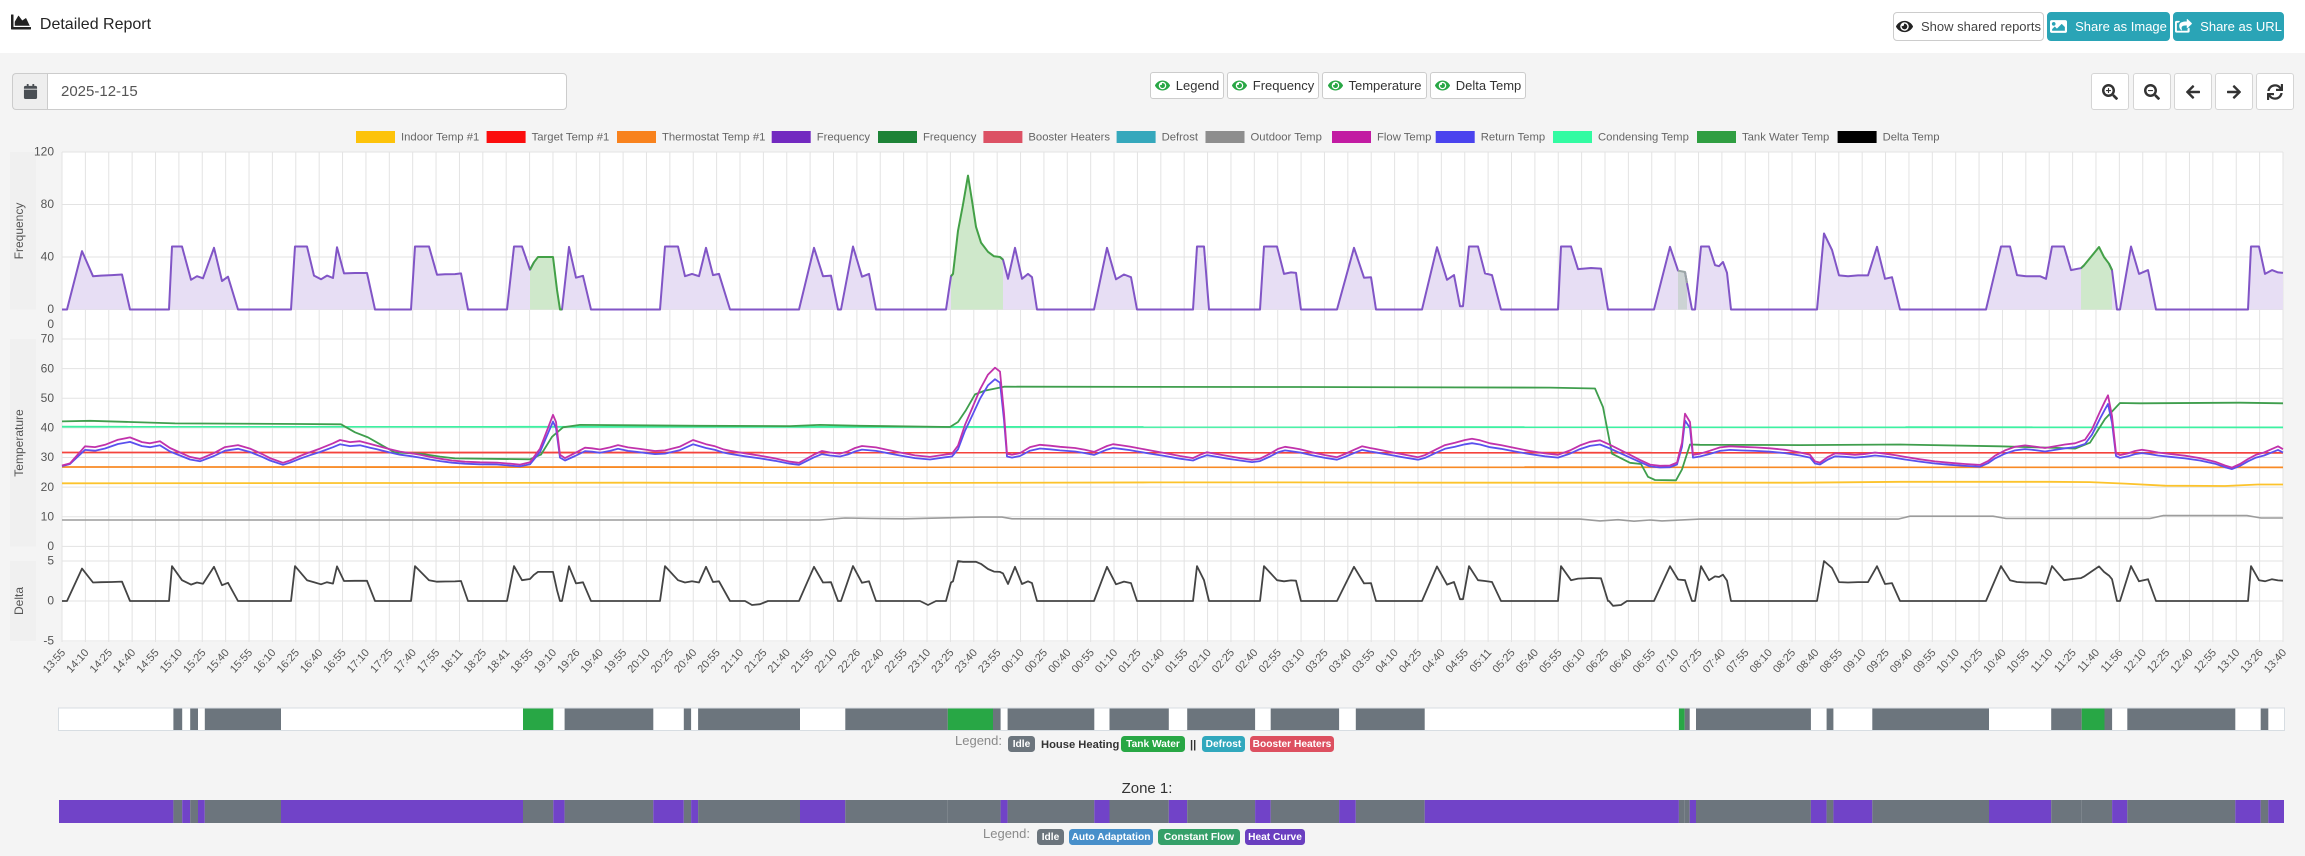 The image size is (2305, 856). What do you see at coordinates (1877, 661) in the screenshot?
I see `svg-text: 09:25` at bounding box center [1877, 661].